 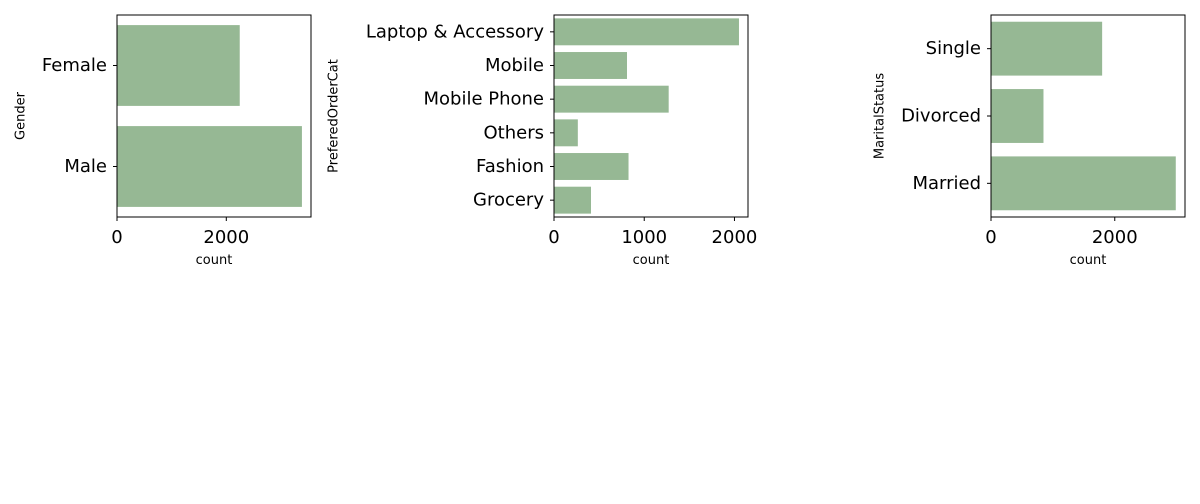 What do you see at coordinates (178, 65) in the screenshot?
I see `bar-female` at bounding box center [178, 65].